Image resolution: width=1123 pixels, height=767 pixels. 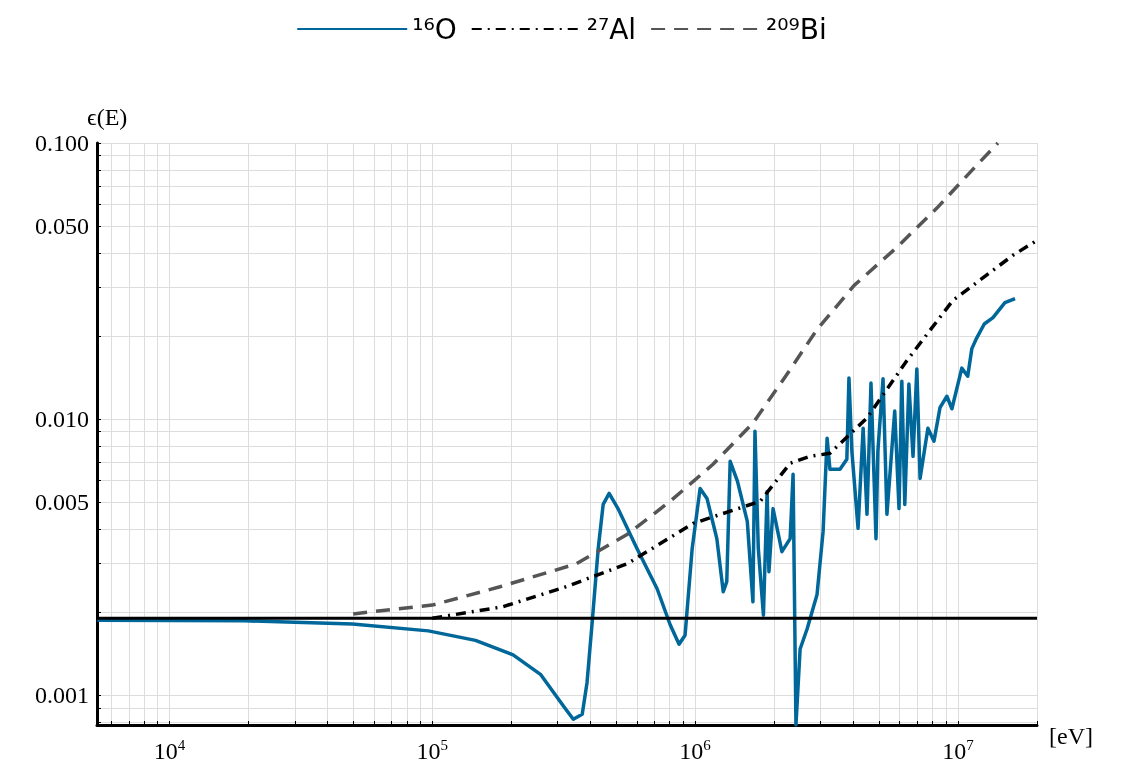 What do you see at coordinates (62, 695) in the screenshot?
I see `y-tick-label: 0.001` at bounding box center [62, 695].